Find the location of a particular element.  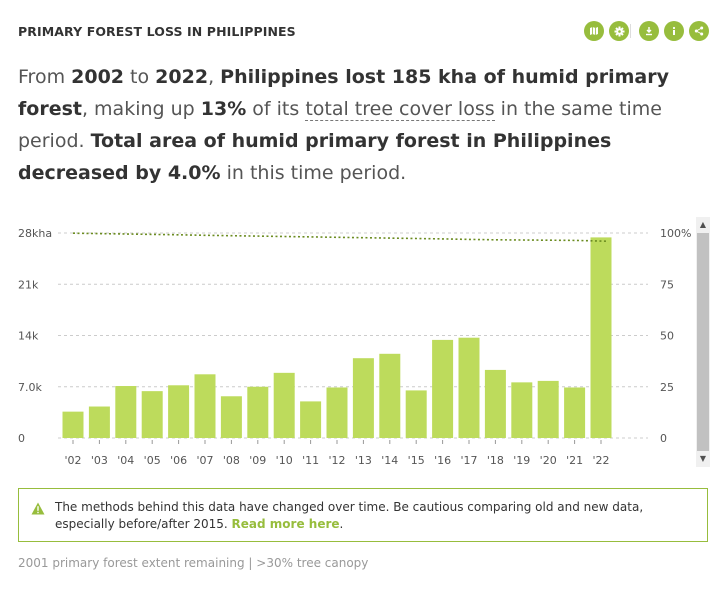

x-tick-label: '06 is located at coordinates (178, 460).